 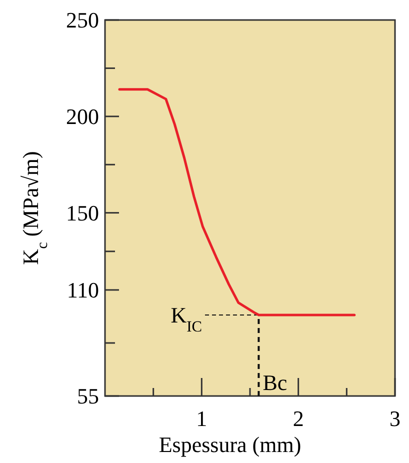 I want to click on y-tick-label: 55, so click(x=88, y=396).